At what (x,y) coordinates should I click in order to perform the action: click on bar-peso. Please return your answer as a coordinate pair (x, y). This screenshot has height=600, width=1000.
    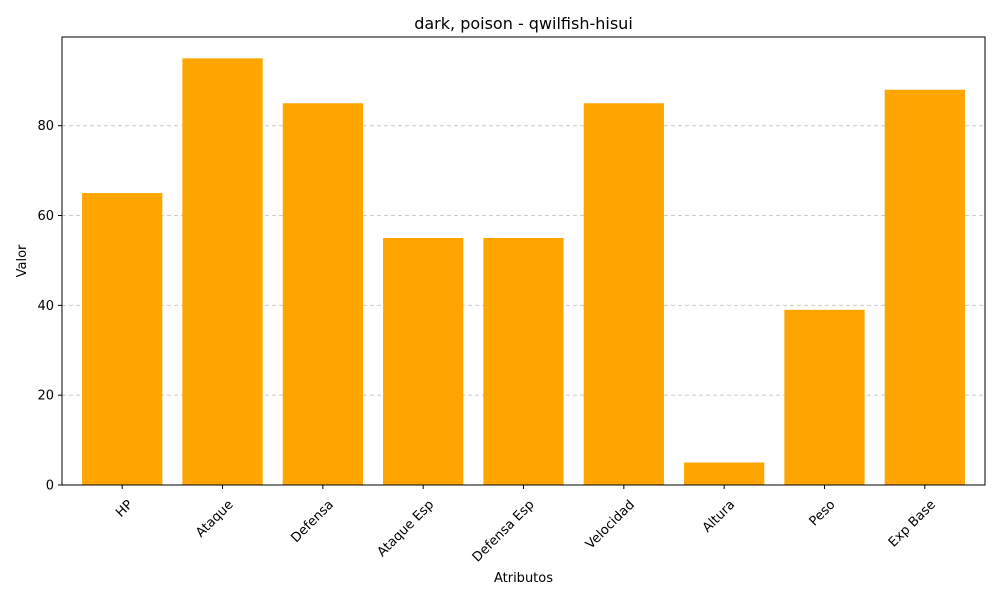
    Looking at the image, I should click on (824, 397).